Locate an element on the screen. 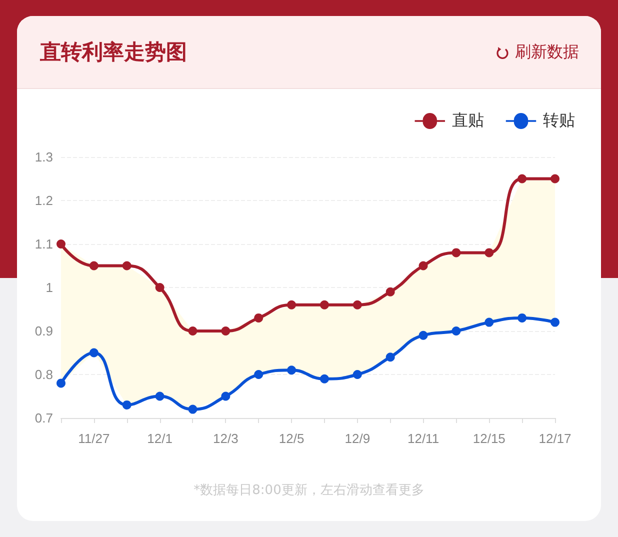  x-tick-label: 12/9 is located at coordinates (357, 438).